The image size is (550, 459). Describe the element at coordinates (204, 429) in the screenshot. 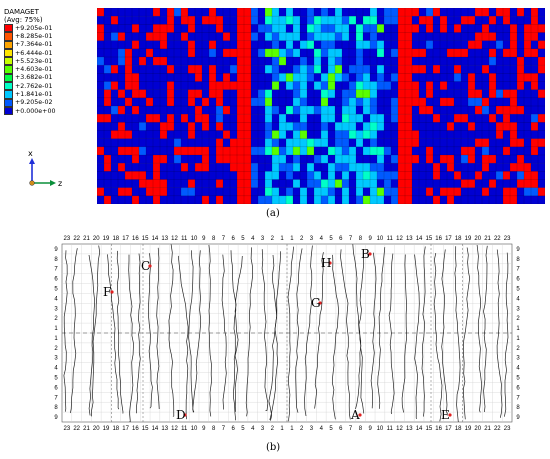

I see `bottom-column-number: 9` at that location.